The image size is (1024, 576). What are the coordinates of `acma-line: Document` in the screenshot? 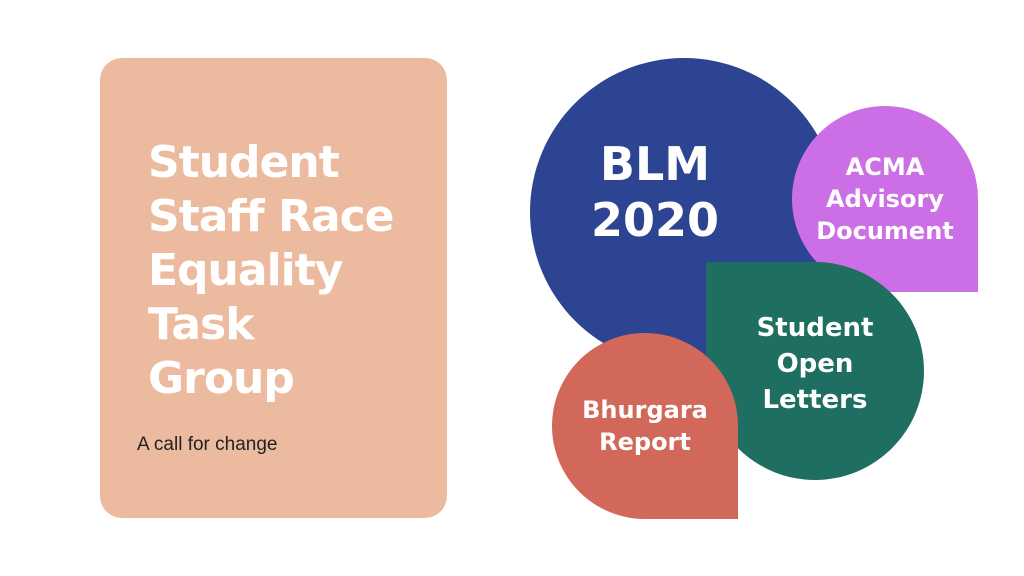 It's located at (885, 231).